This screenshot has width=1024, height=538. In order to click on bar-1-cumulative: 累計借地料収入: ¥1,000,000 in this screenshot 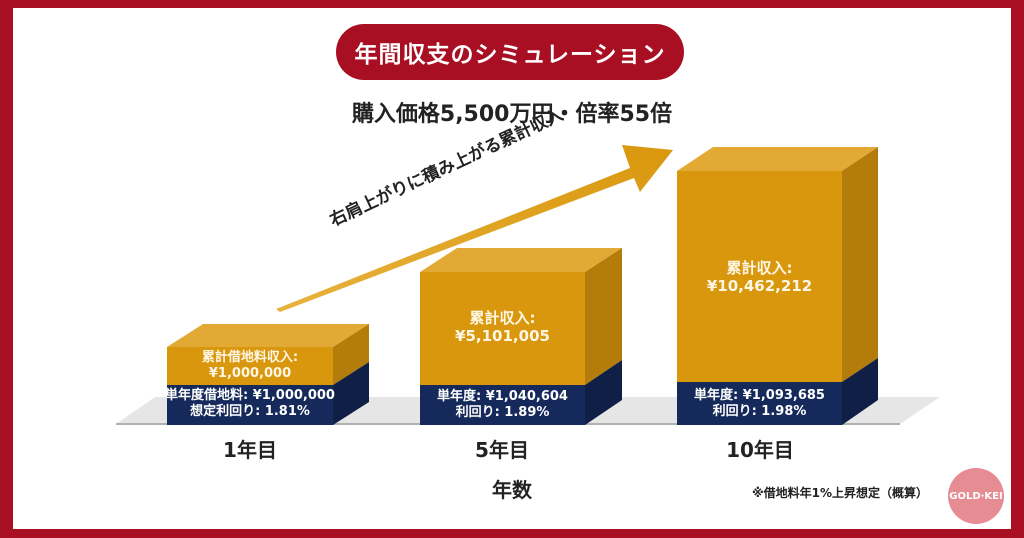, I will do `click(250, 365)`.